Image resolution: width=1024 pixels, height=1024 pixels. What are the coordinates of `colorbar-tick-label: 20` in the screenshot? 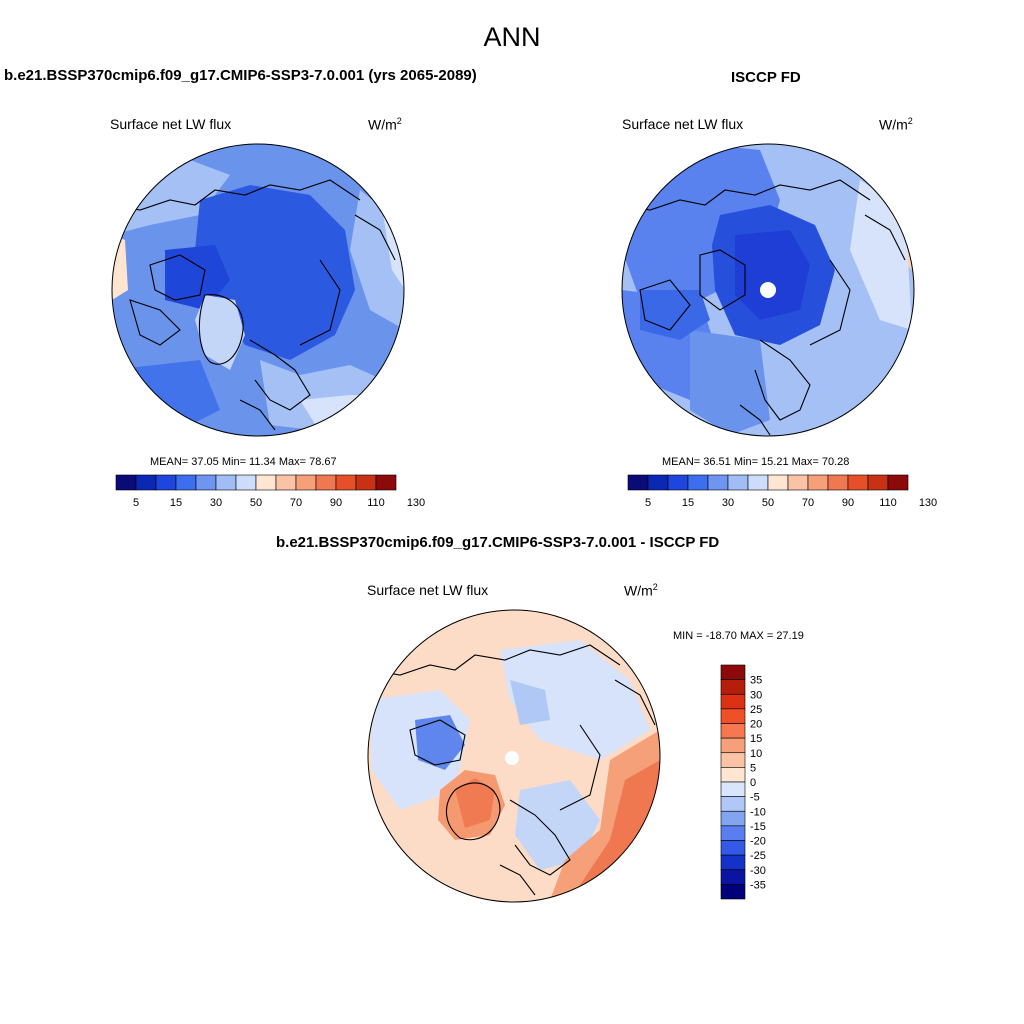 It's located at (756, 725).